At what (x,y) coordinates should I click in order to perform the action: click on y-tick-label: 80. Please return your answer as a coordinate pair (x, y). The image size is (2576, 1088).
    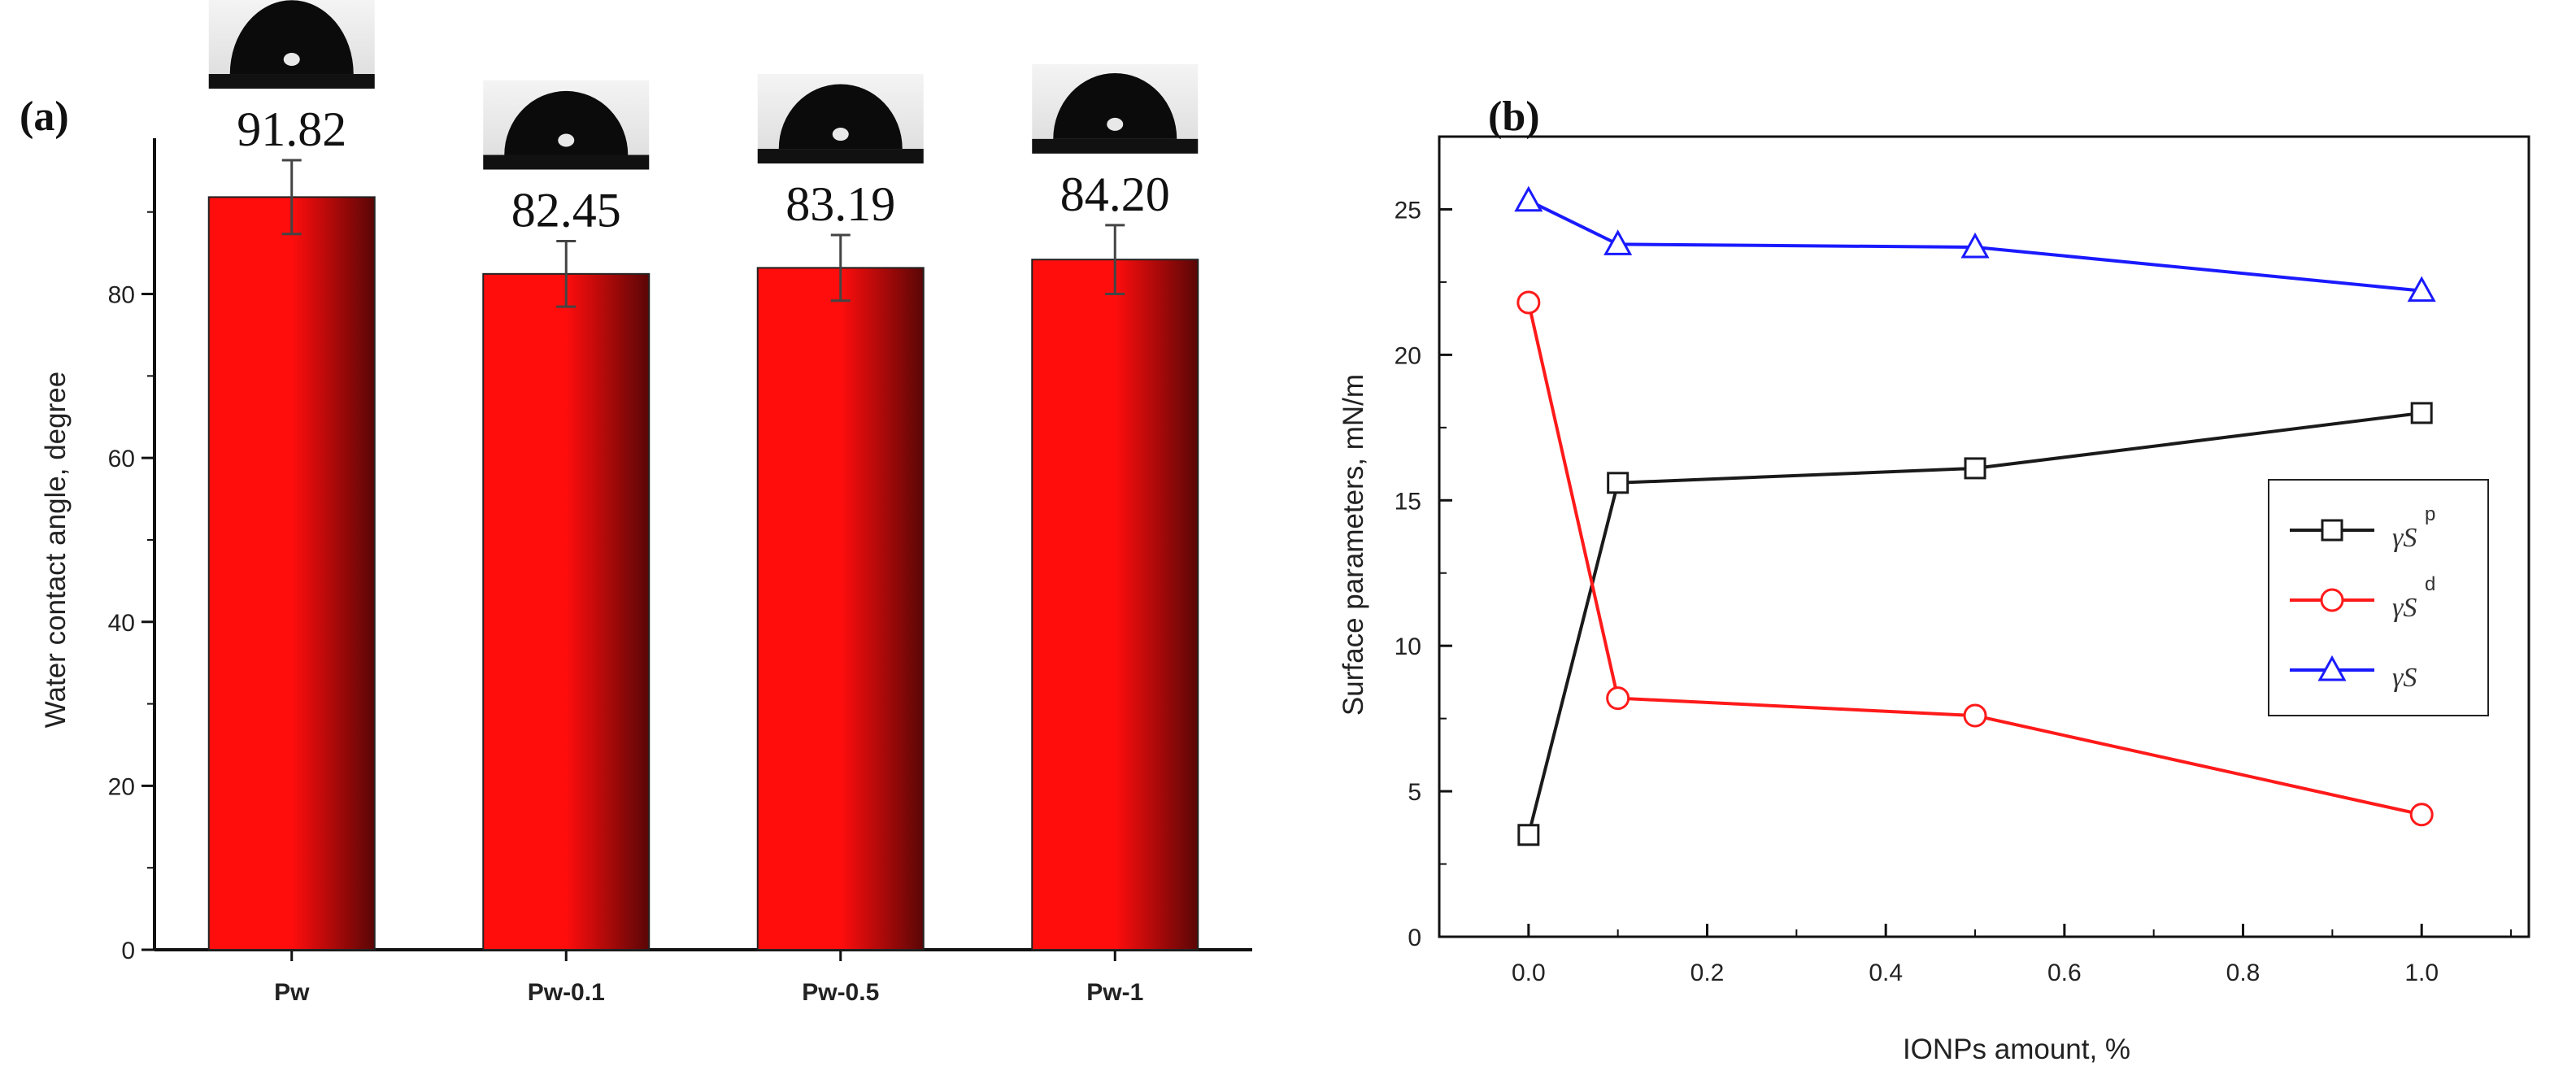
    Looking at the image, I should click on (121, 295).